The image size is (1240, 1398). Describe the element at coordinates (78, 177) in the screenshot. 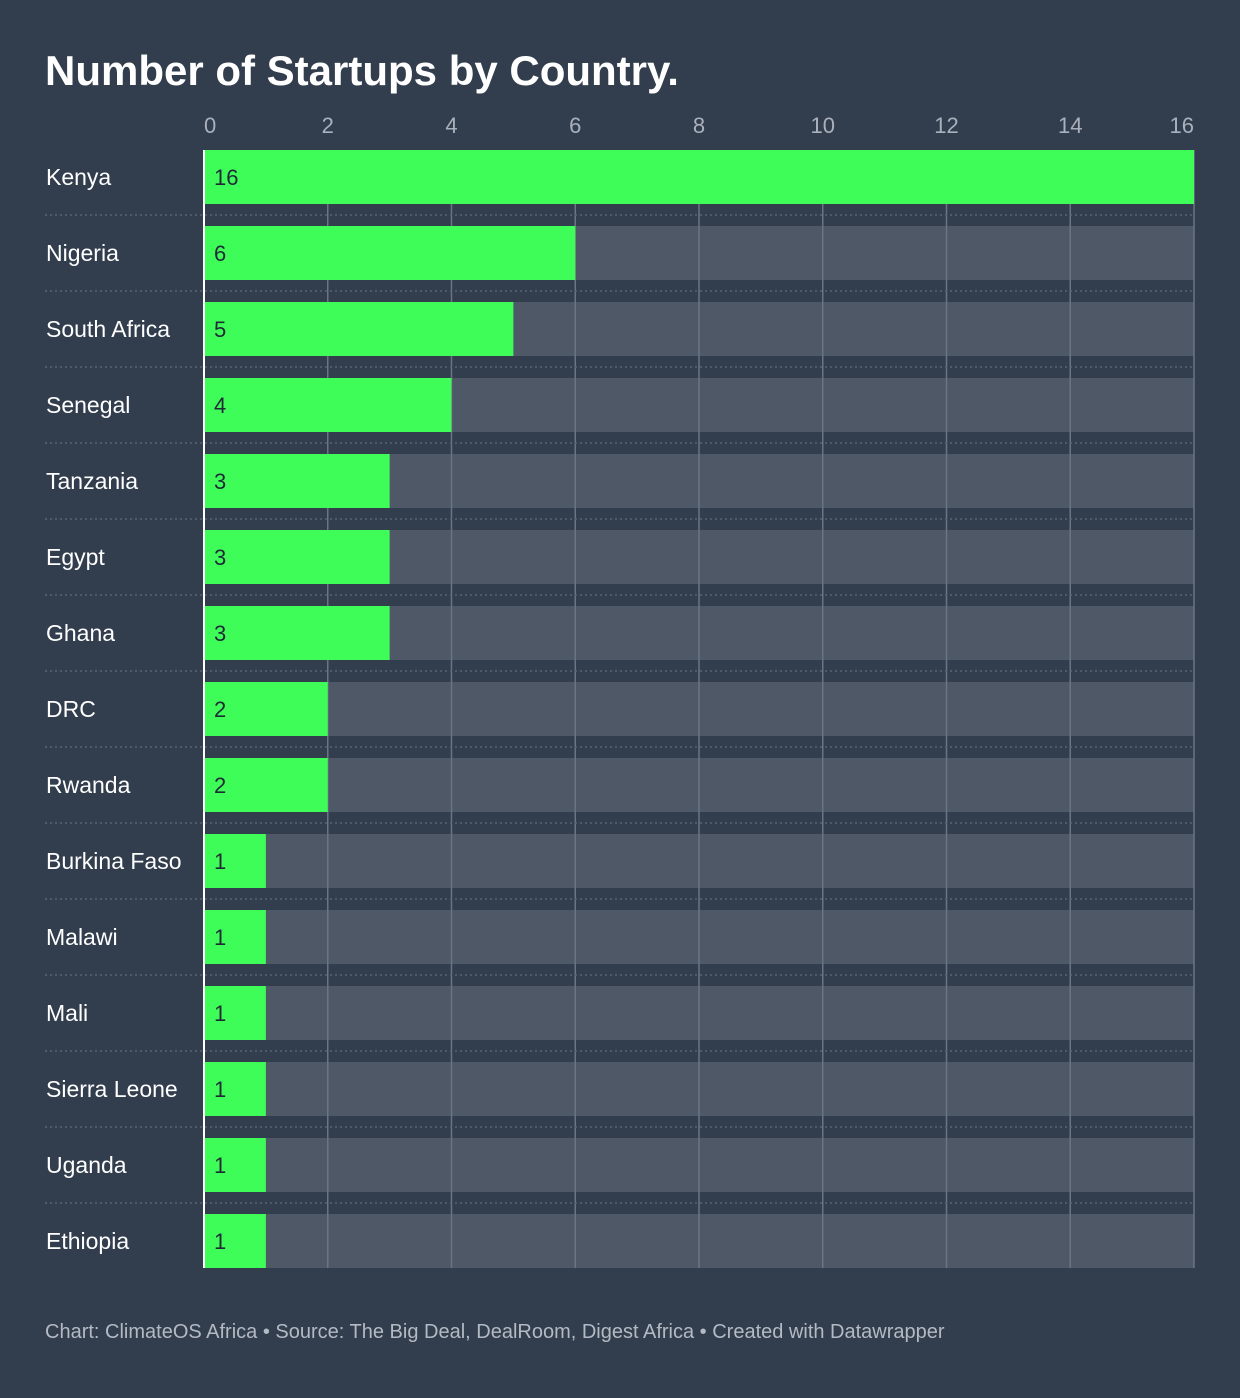

I see `category-label: Kenya` at that location.